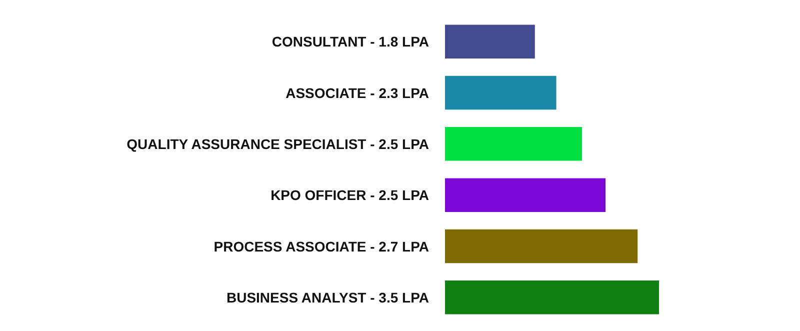  Describe the element at coordinates (350, 42) in the screenshot. I see `y-tick-label: CONSULTANT - 1.8 LPA` at that location.